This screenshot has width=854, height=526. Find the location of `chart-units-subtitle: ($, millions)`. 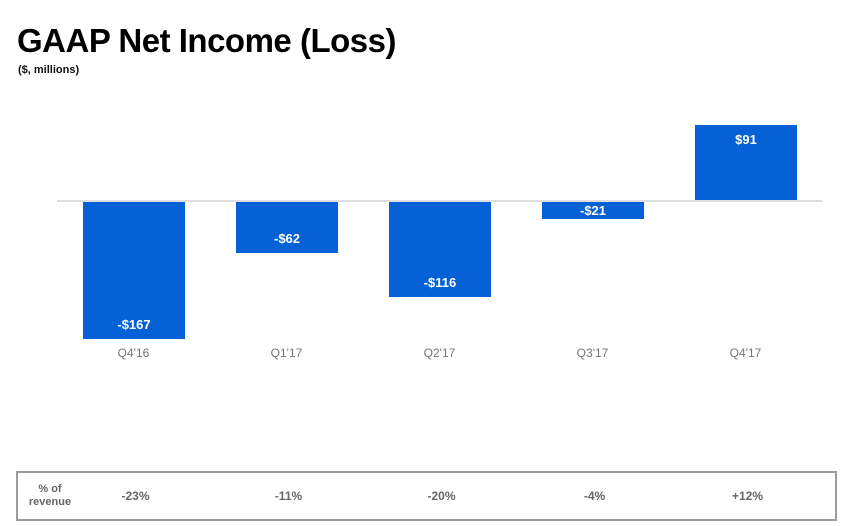

chart-units-subtitle: ($, millions) is located at coordinates (49, 70).